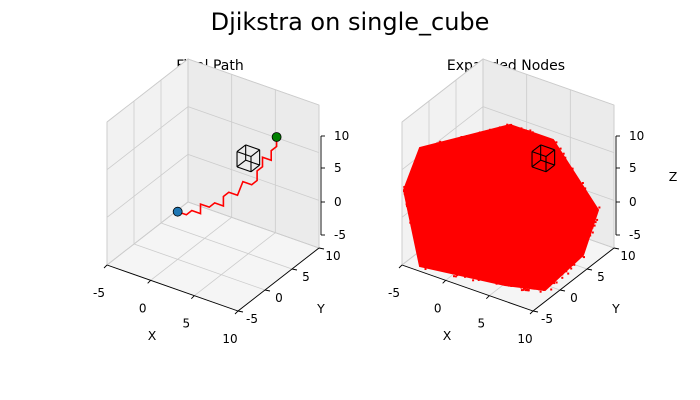 The height and width of the screenshot is (400, 700). What do you see at coordinates (320, 308) in the screenshot?
I see `final-path-y-label: Y` at bounding box center [320, 308].